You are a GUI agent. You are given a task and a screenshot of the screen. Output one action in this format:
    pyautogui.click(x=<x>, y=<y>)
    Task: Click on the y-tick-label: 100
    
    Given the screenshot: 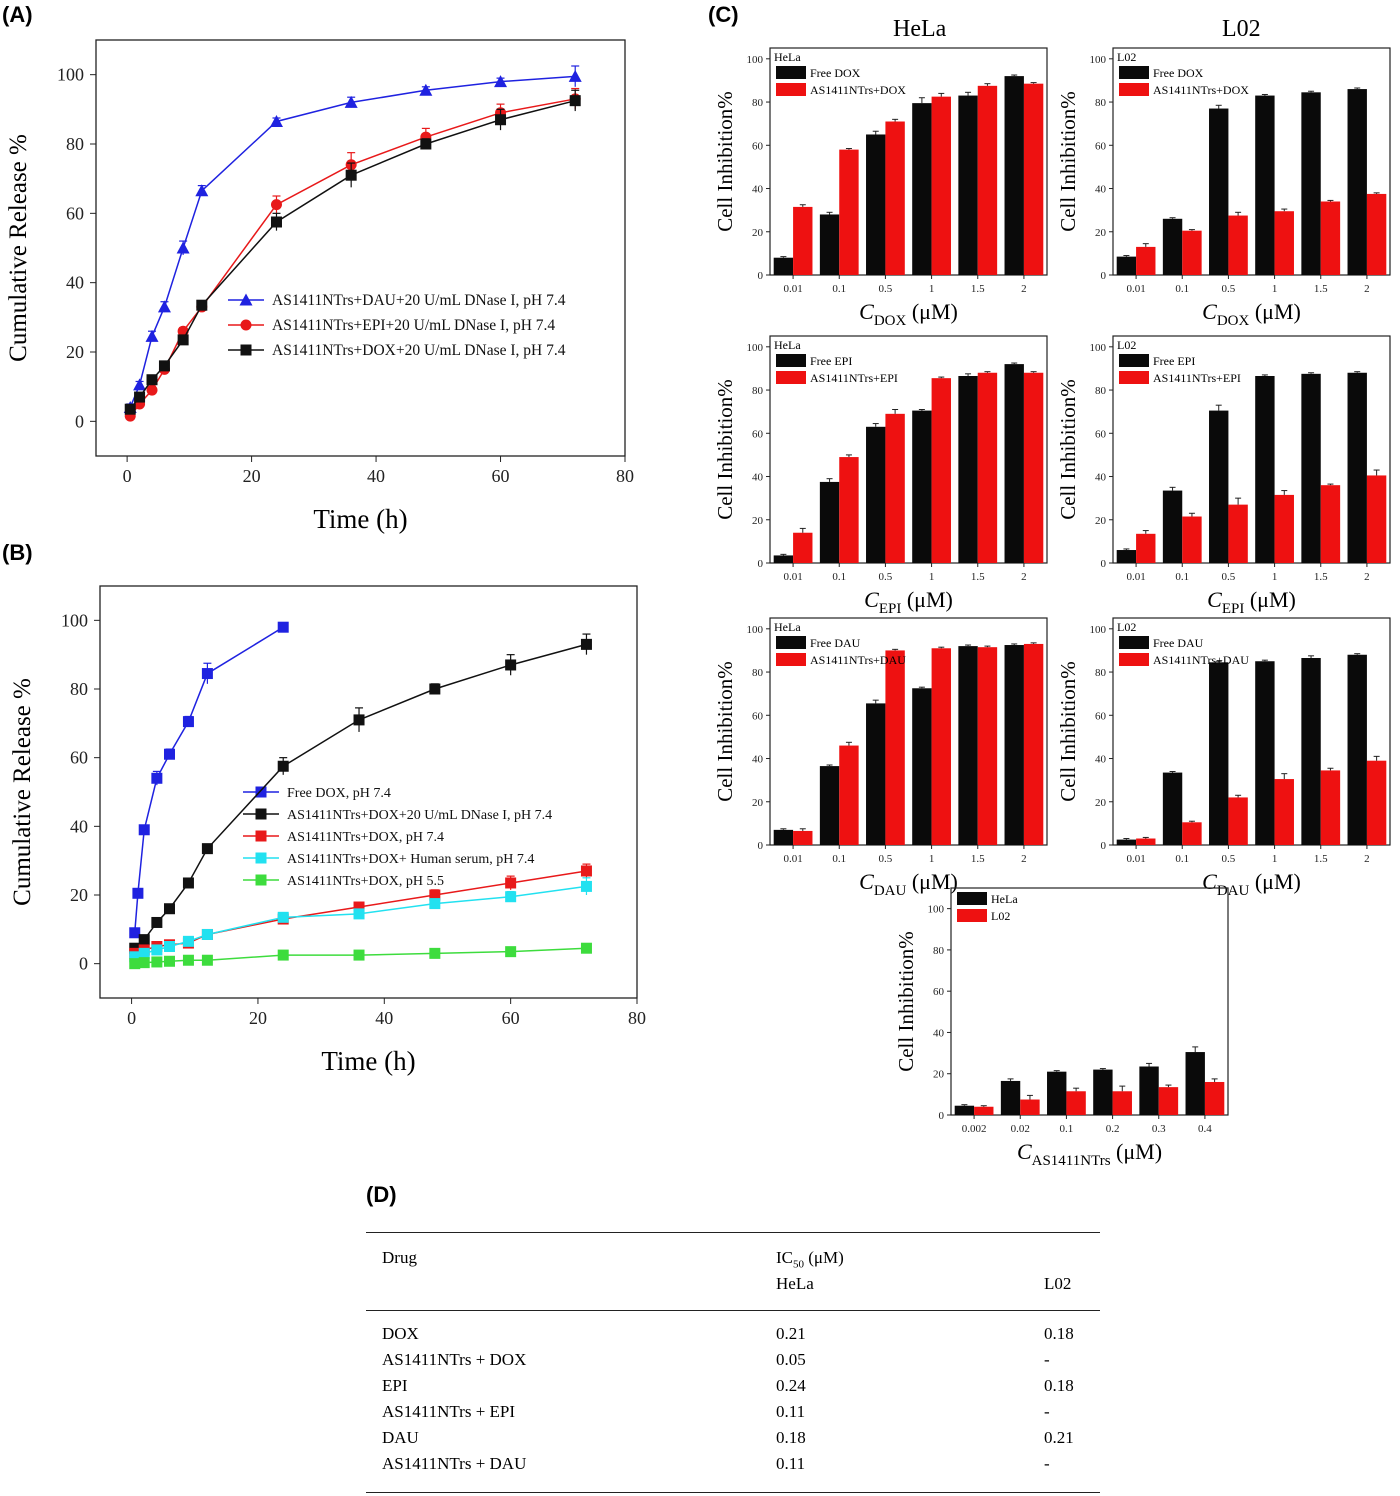 What is the action you would take?
    pyautogui.click(x=755, y=630)
    